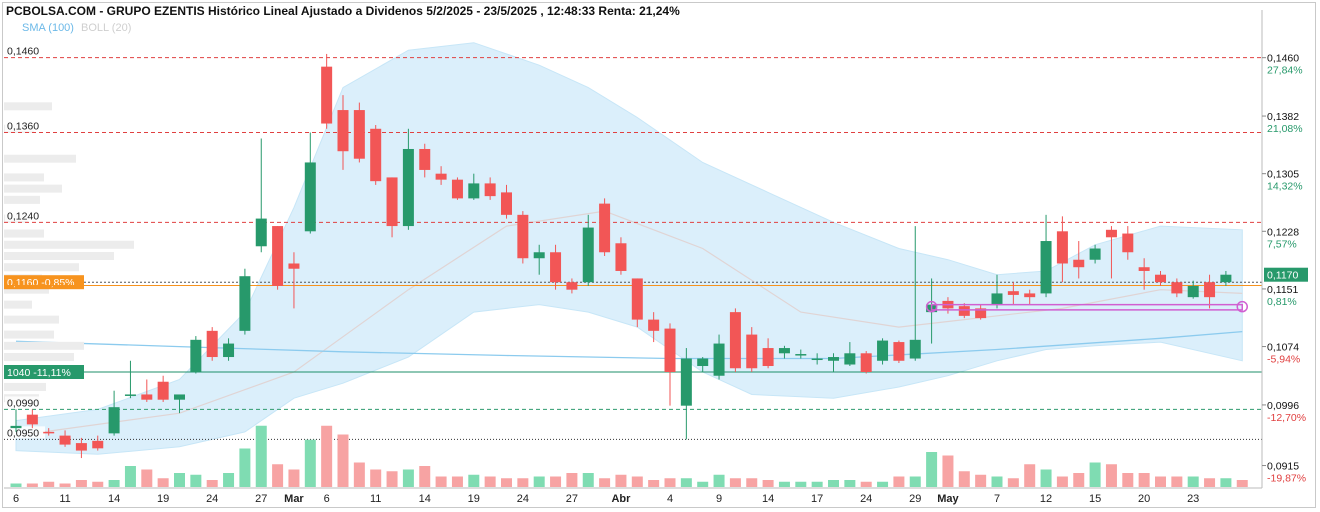 This screenshot has height=512, width=1320. I want to click on level-label: 0,1240, so click(23, 216).